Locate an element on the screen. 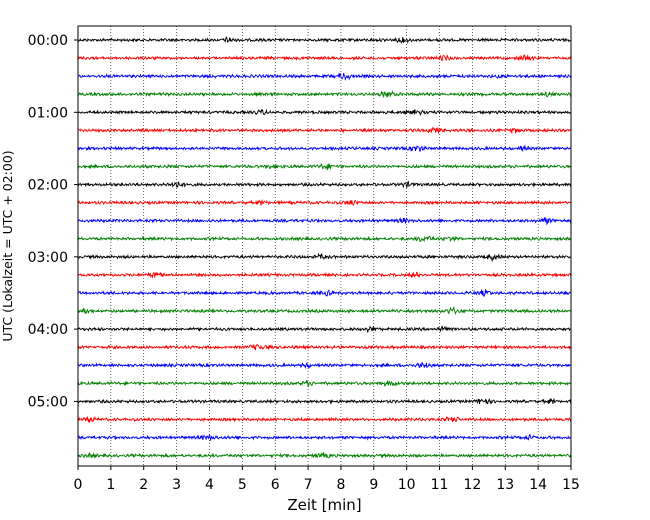 The height and width of the screenshot is (520, 650). x-tick-label: 5 is located at coordinates (242, 485).